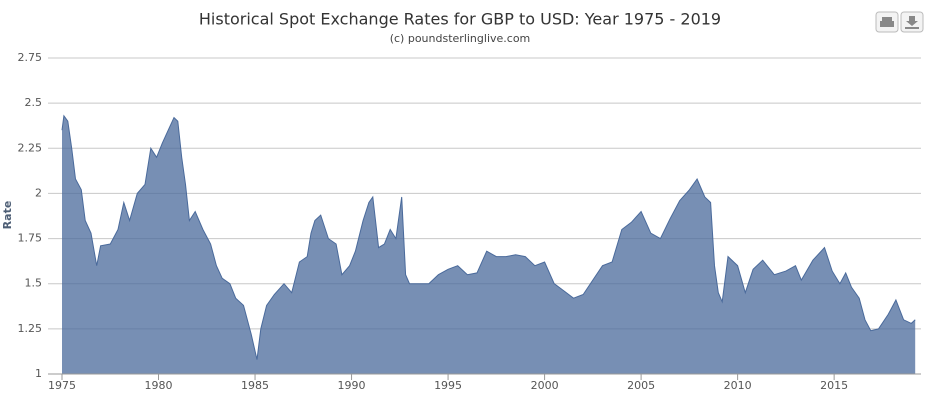  What do you see at coordinates (545, 385) in the screenshot?
I see `x-tick-label: 2000` at bounding box center [545, 385].